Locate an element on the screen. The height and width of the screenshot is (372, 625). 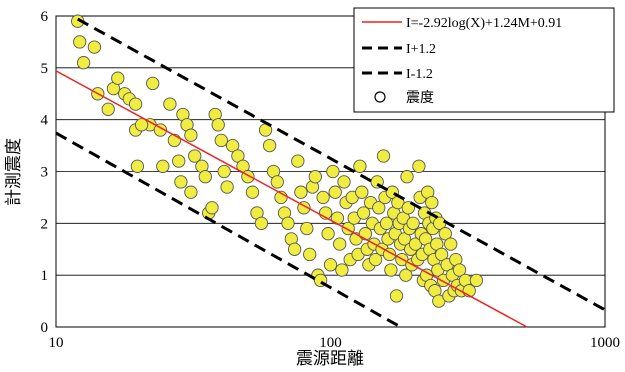
y-tick-label: 3 is located at coordinates (45, 173).